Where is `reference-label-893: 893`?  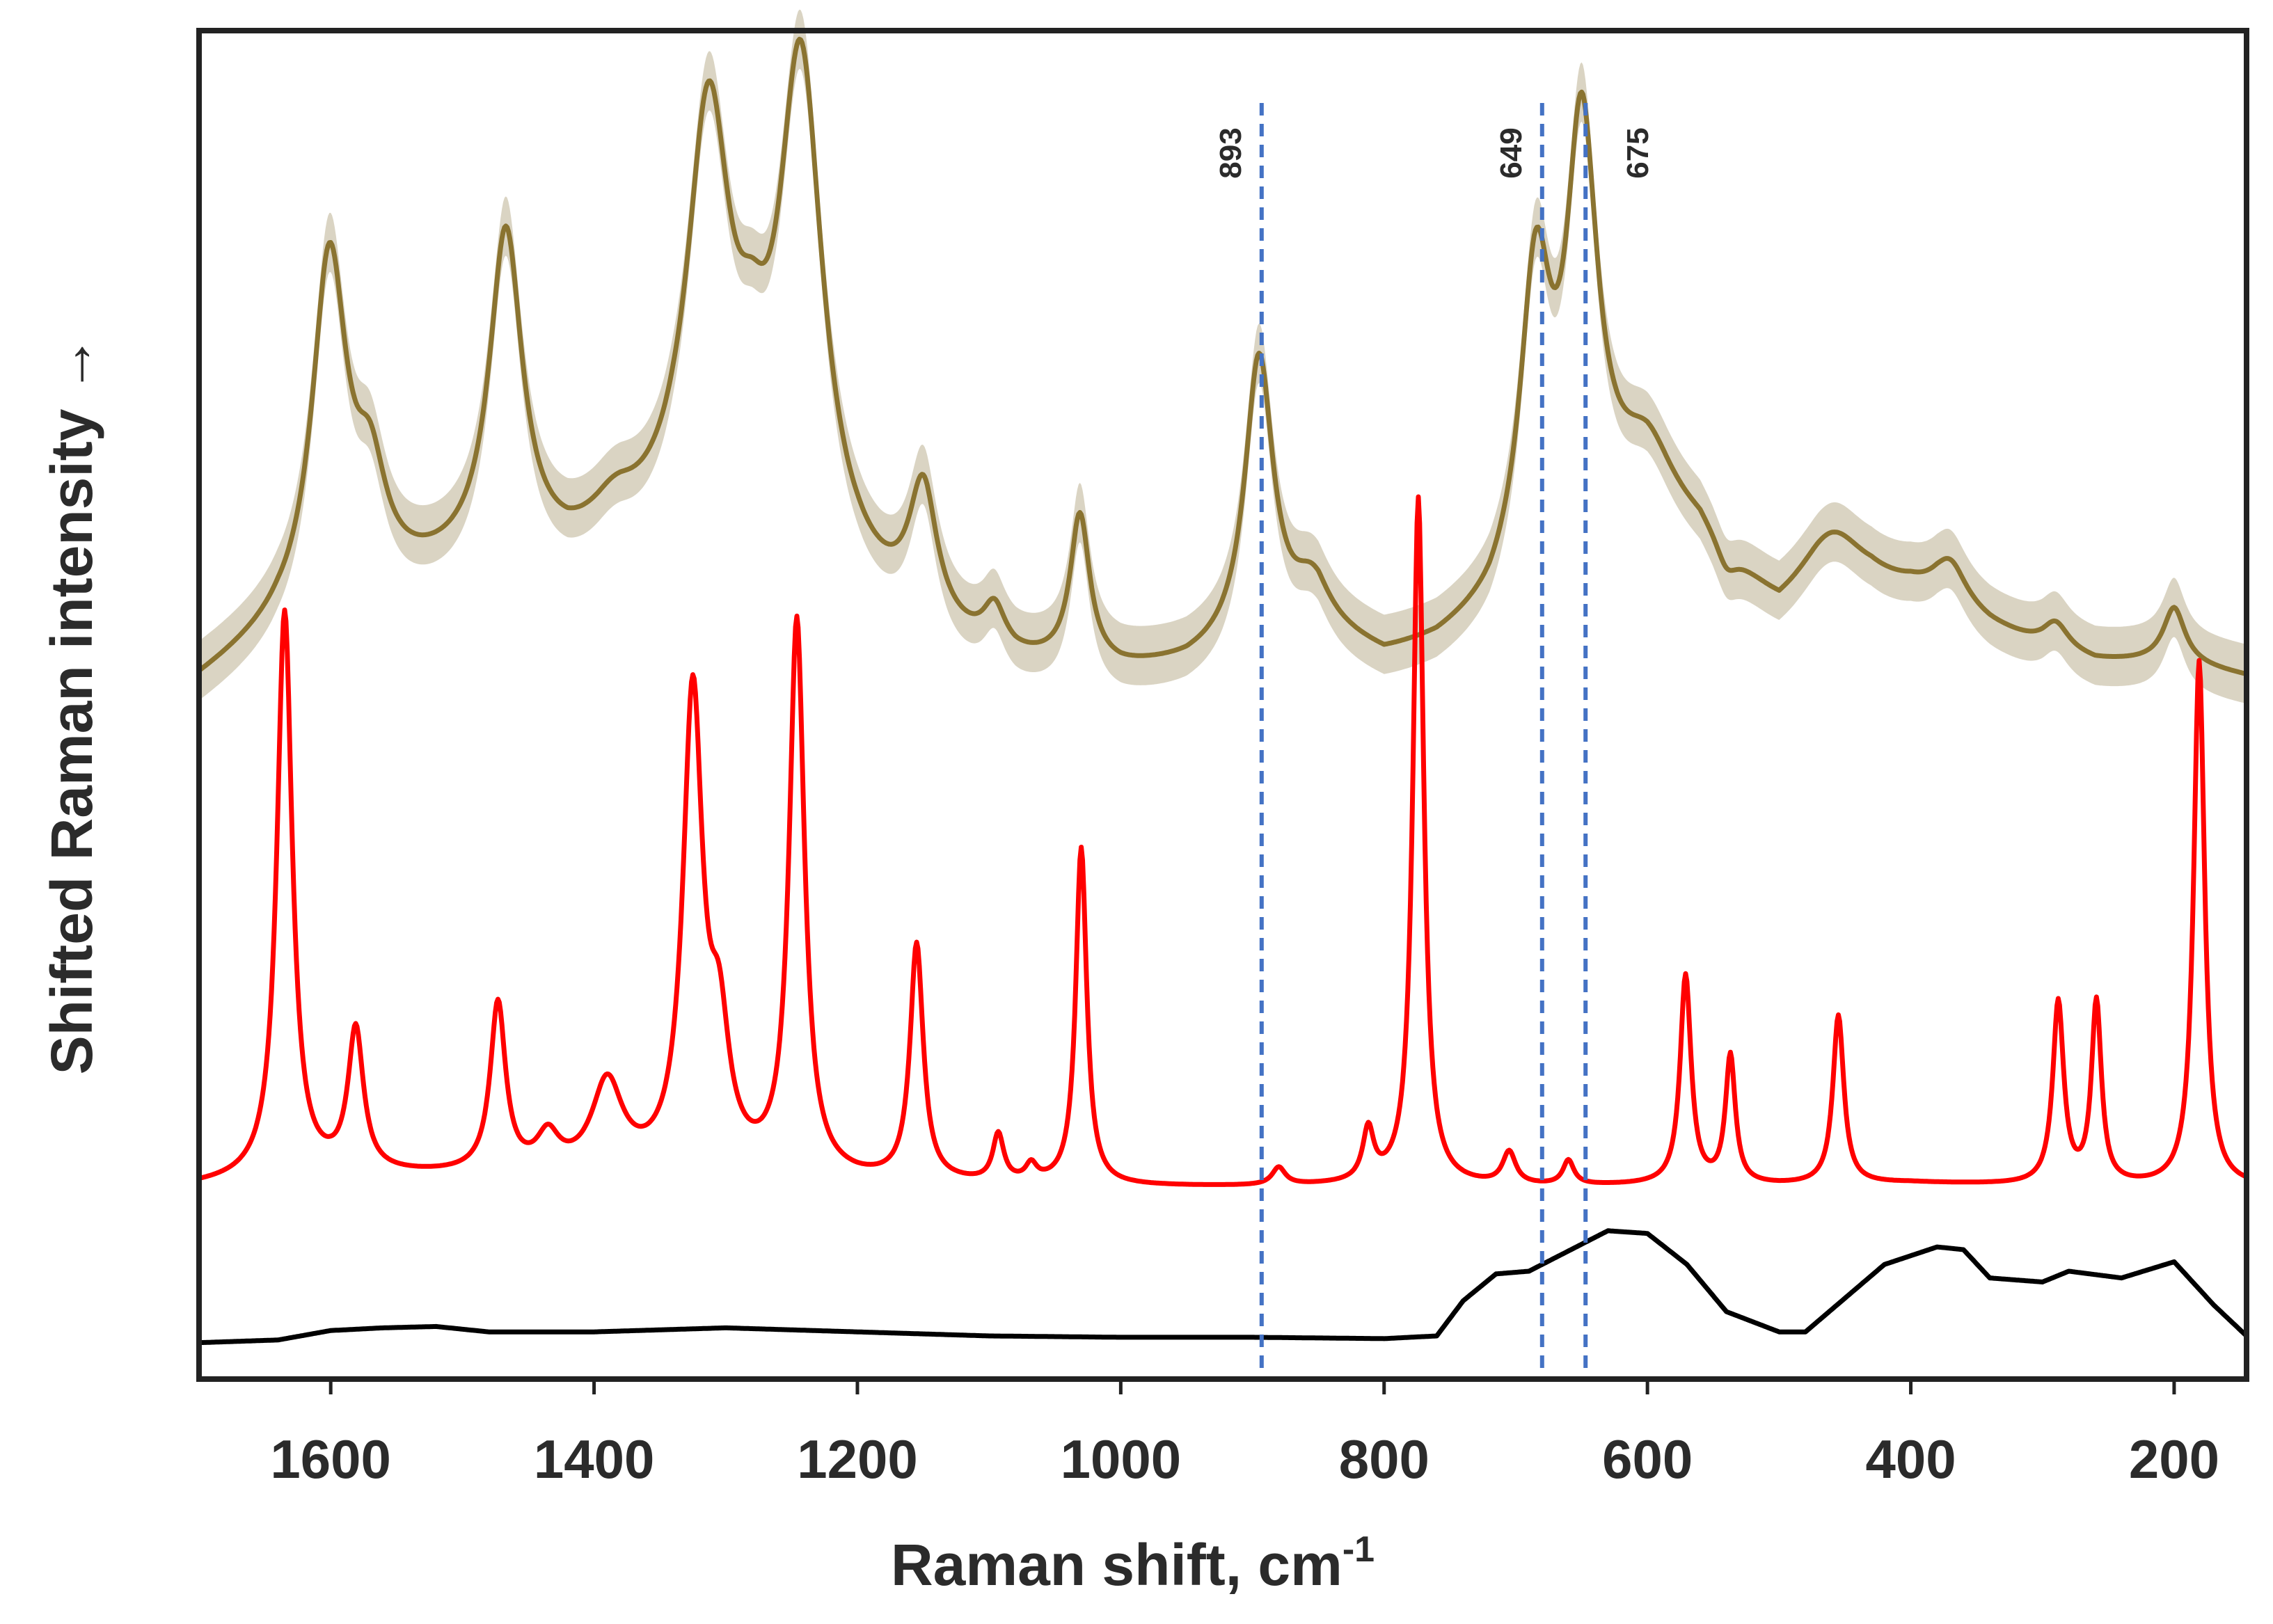 reference-label-893: 893 is located at coordinates (1231, 152).